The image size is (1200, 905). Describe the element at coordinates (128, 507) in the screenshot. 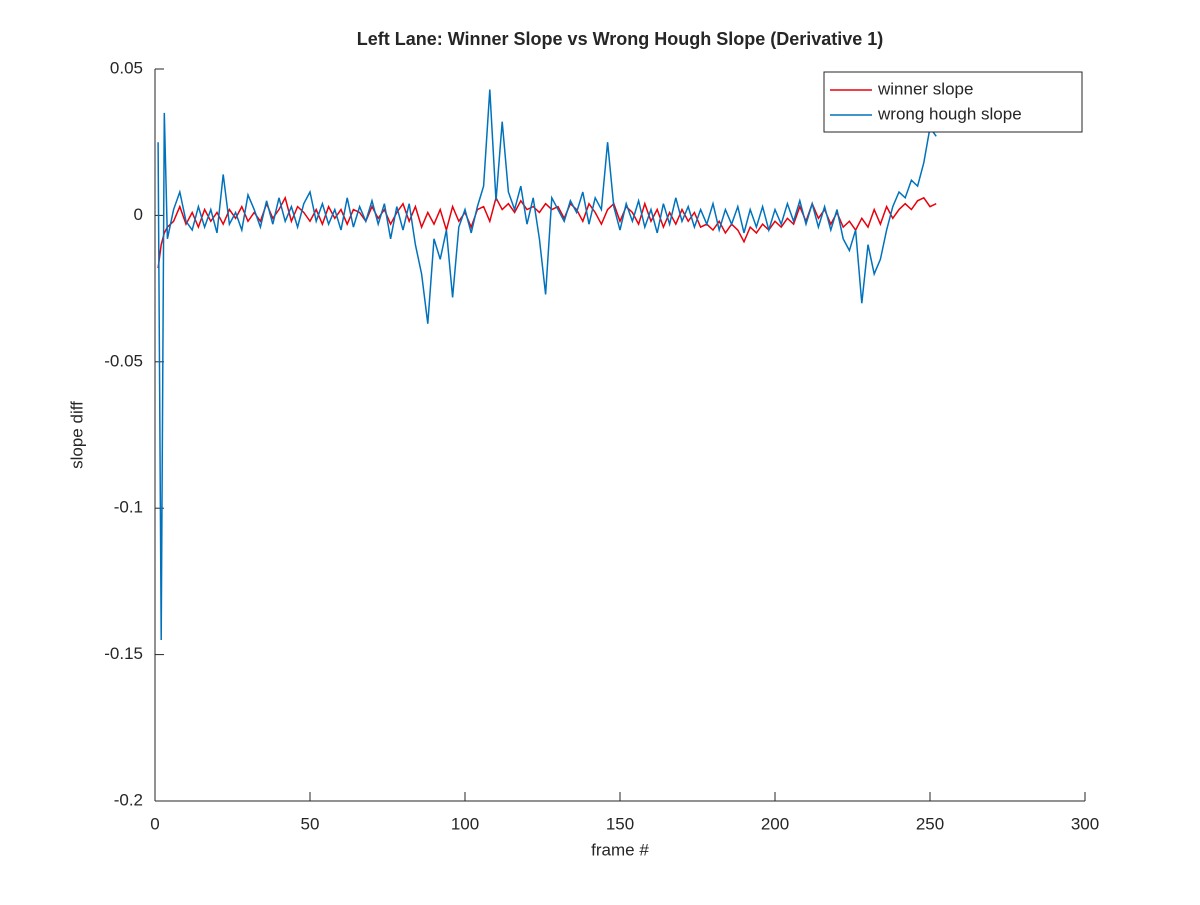

I see `y-tick-label: -0.1` at that location.